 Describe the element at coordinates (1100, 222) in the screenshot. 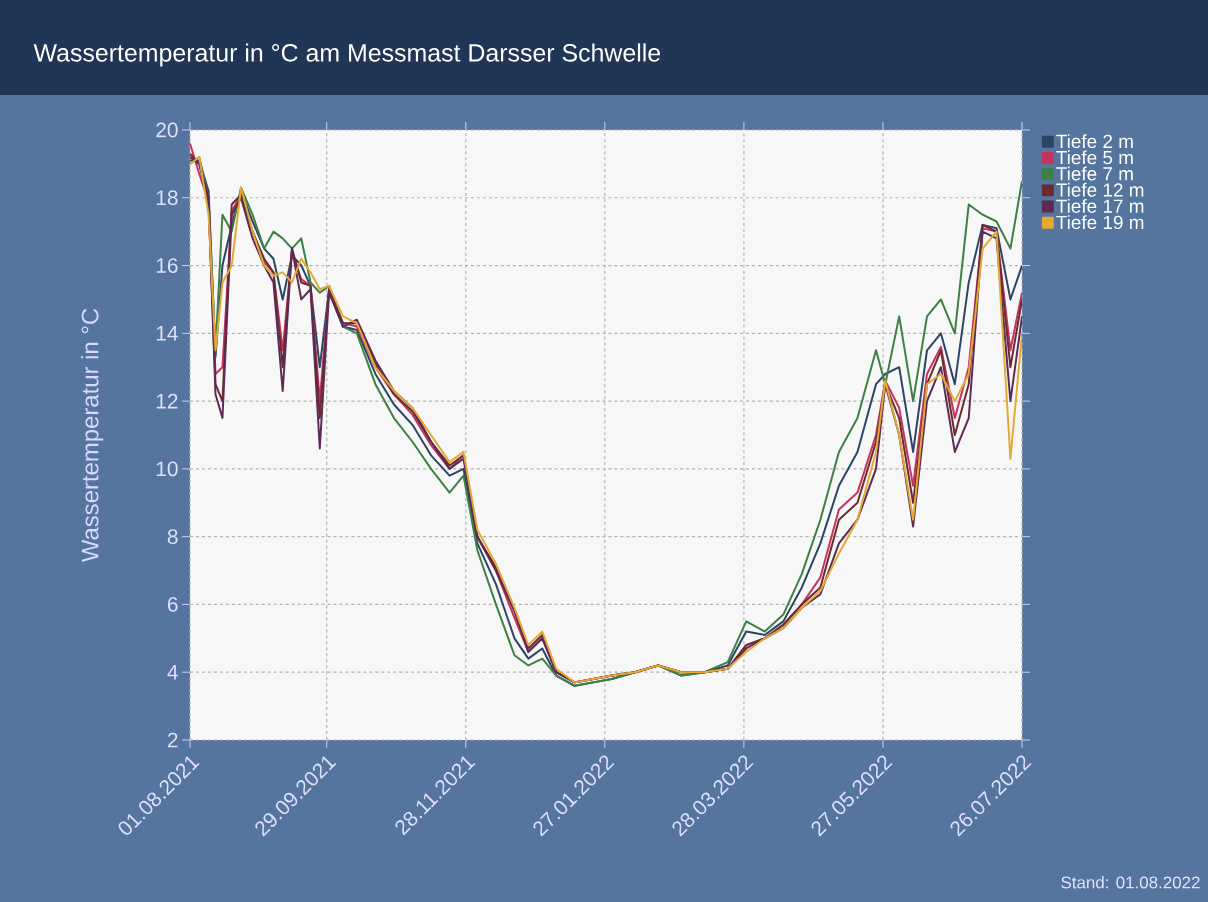

I see `legend-label: Tiefe 19 m` at that location.